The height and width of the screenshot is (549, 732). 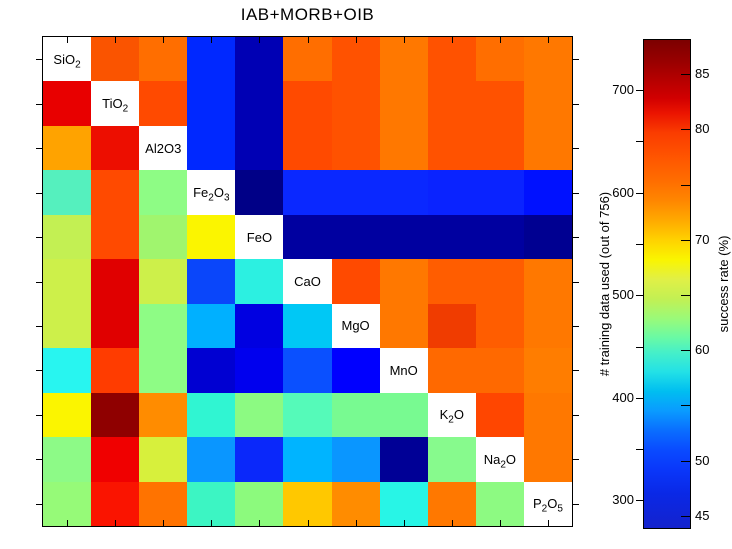 What do you see at coordinates (702, 515) in the screenshot?
I see `colorbar-right-tick-label: 45` at bounding box center [702, 515].